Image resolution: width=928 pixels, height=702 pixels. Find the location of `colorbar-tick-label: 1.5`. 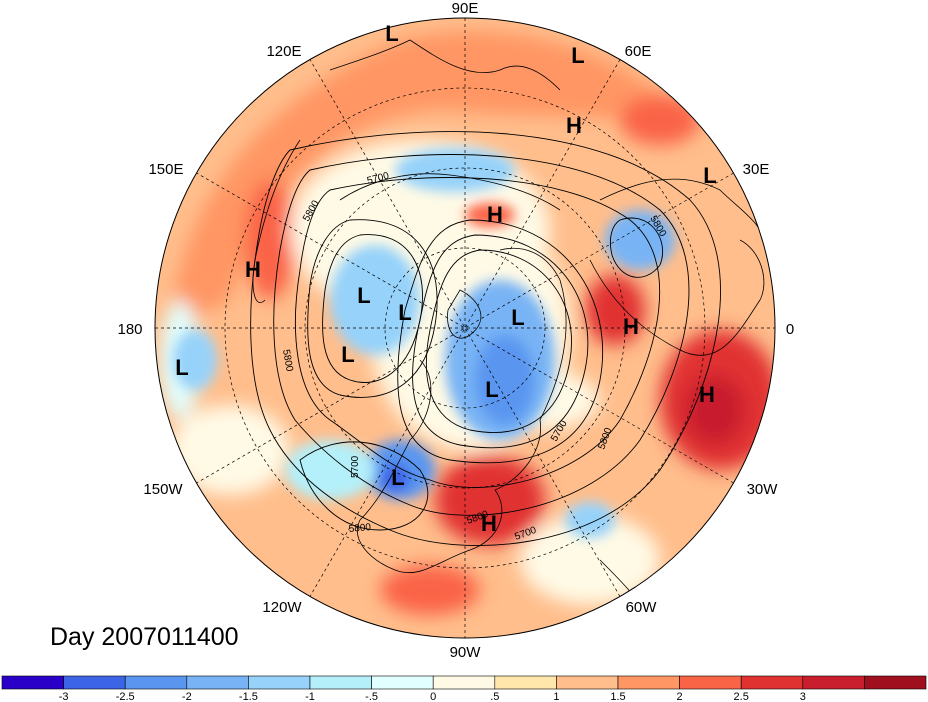

colorbar-tick-label: 1.5 is located at coordinates (617, 696).